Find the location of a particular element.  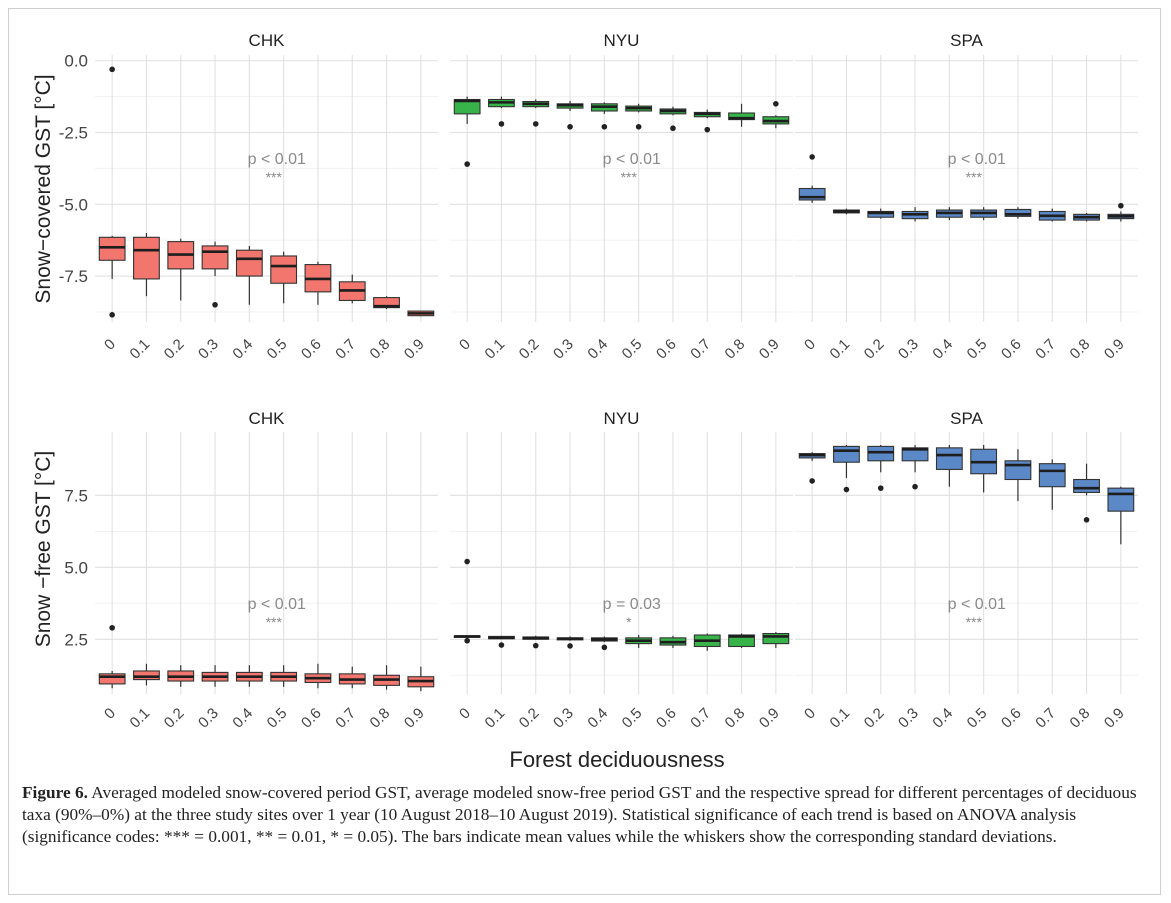

box-spa-0.2 is located at coordinates (881, 213).